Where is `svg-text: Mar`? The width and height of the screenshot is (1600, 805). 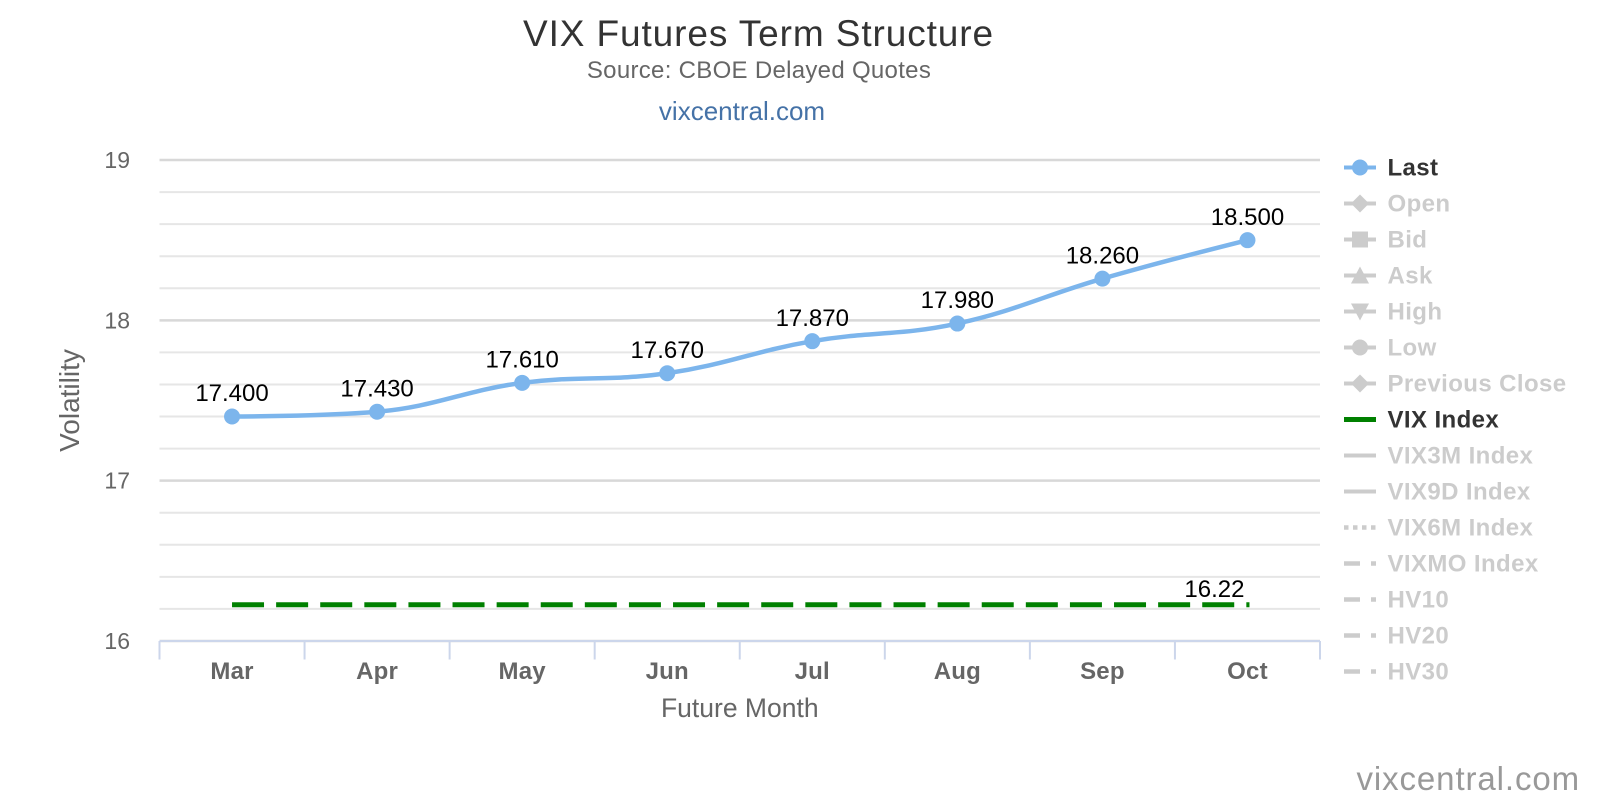
svg-text: Mar is located at coordinates (231, 671).